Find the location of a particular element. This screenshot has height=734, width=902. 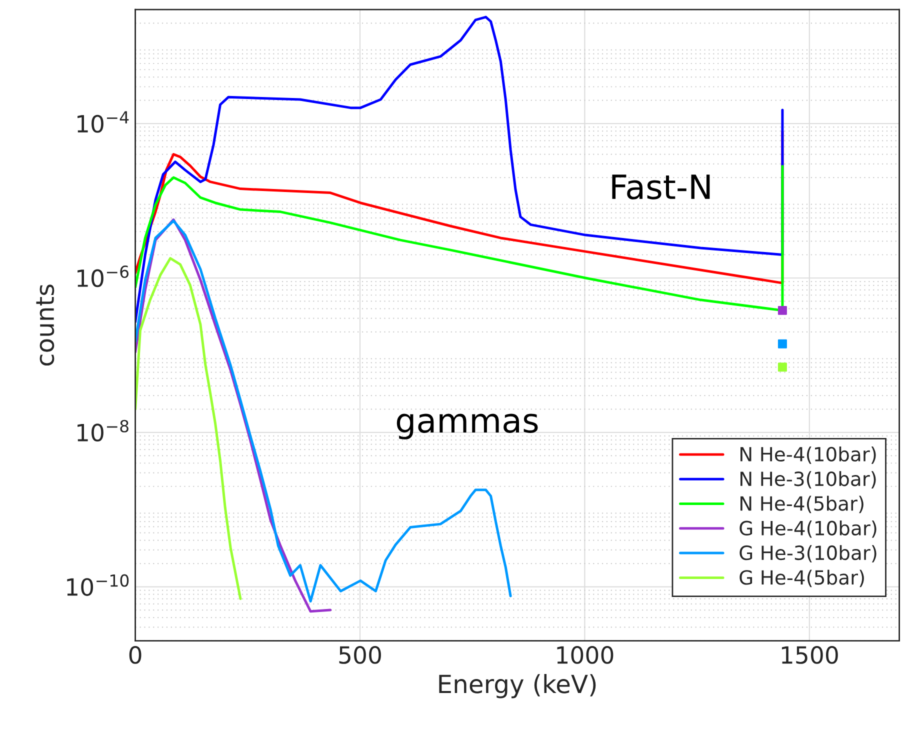

x-axis-title: Energy (keV) is located at coordinates (517, 686).